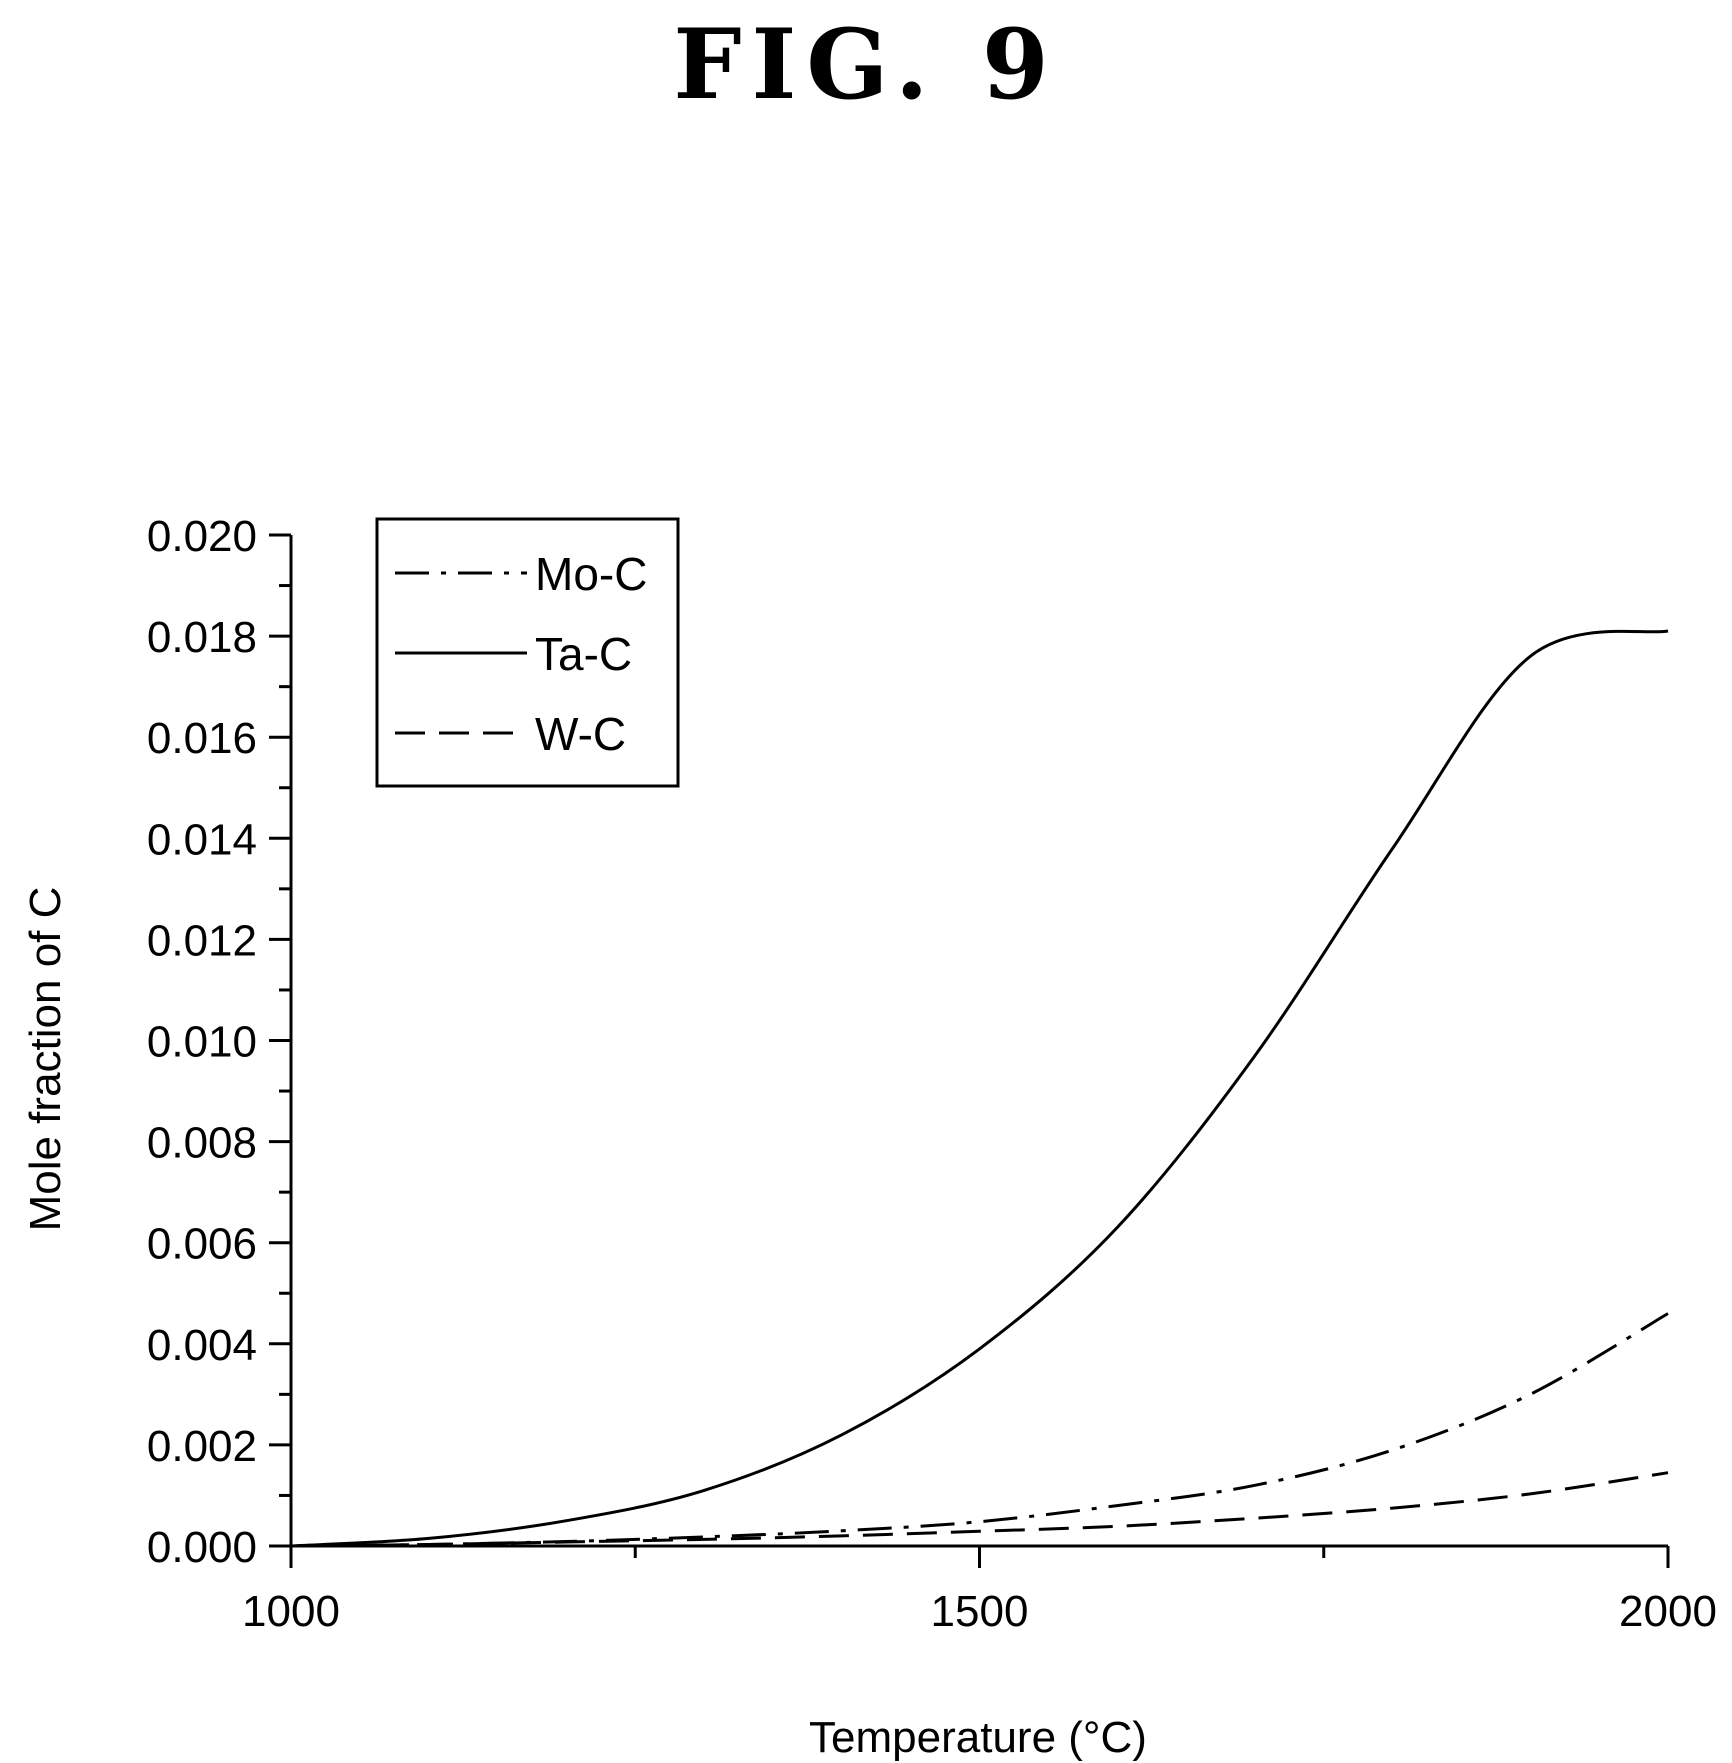  Describe the element at coordinates (979, 1509) in the screenshot. I see `series-line-w-c` at that location.